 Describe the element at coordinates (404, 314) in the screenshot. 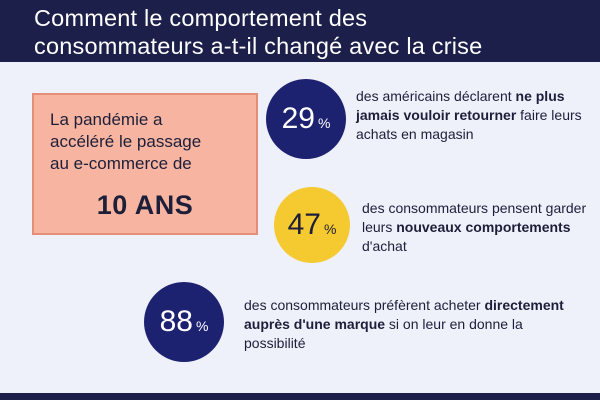

I see `stat-3-bold: directement auprès d'une marque` at that location.